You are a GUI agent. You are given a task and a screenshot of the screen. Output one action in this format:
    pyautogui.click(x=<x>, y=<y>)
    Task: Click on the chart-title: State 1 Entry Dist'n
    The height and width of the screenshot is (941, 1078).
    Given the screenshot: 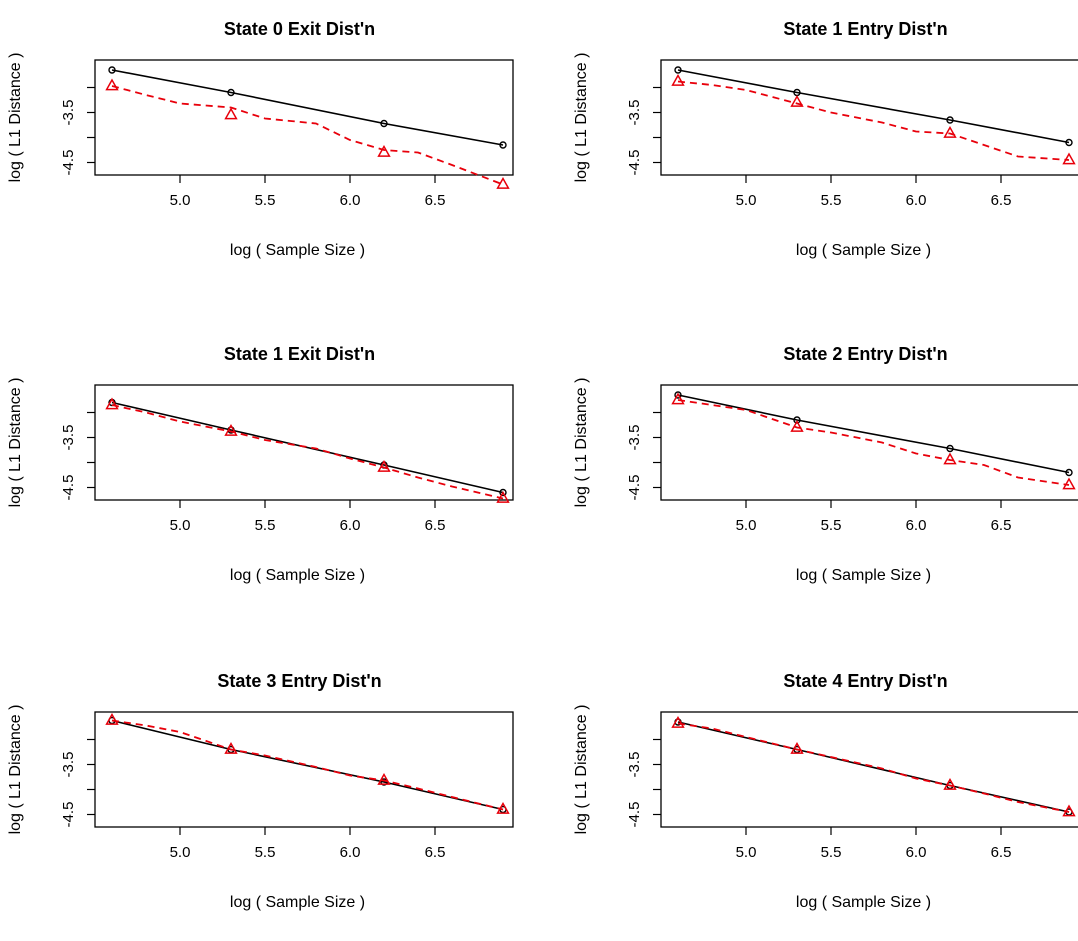 What is the action you would take?
    pyautogui.click(x=865, y=29)
    